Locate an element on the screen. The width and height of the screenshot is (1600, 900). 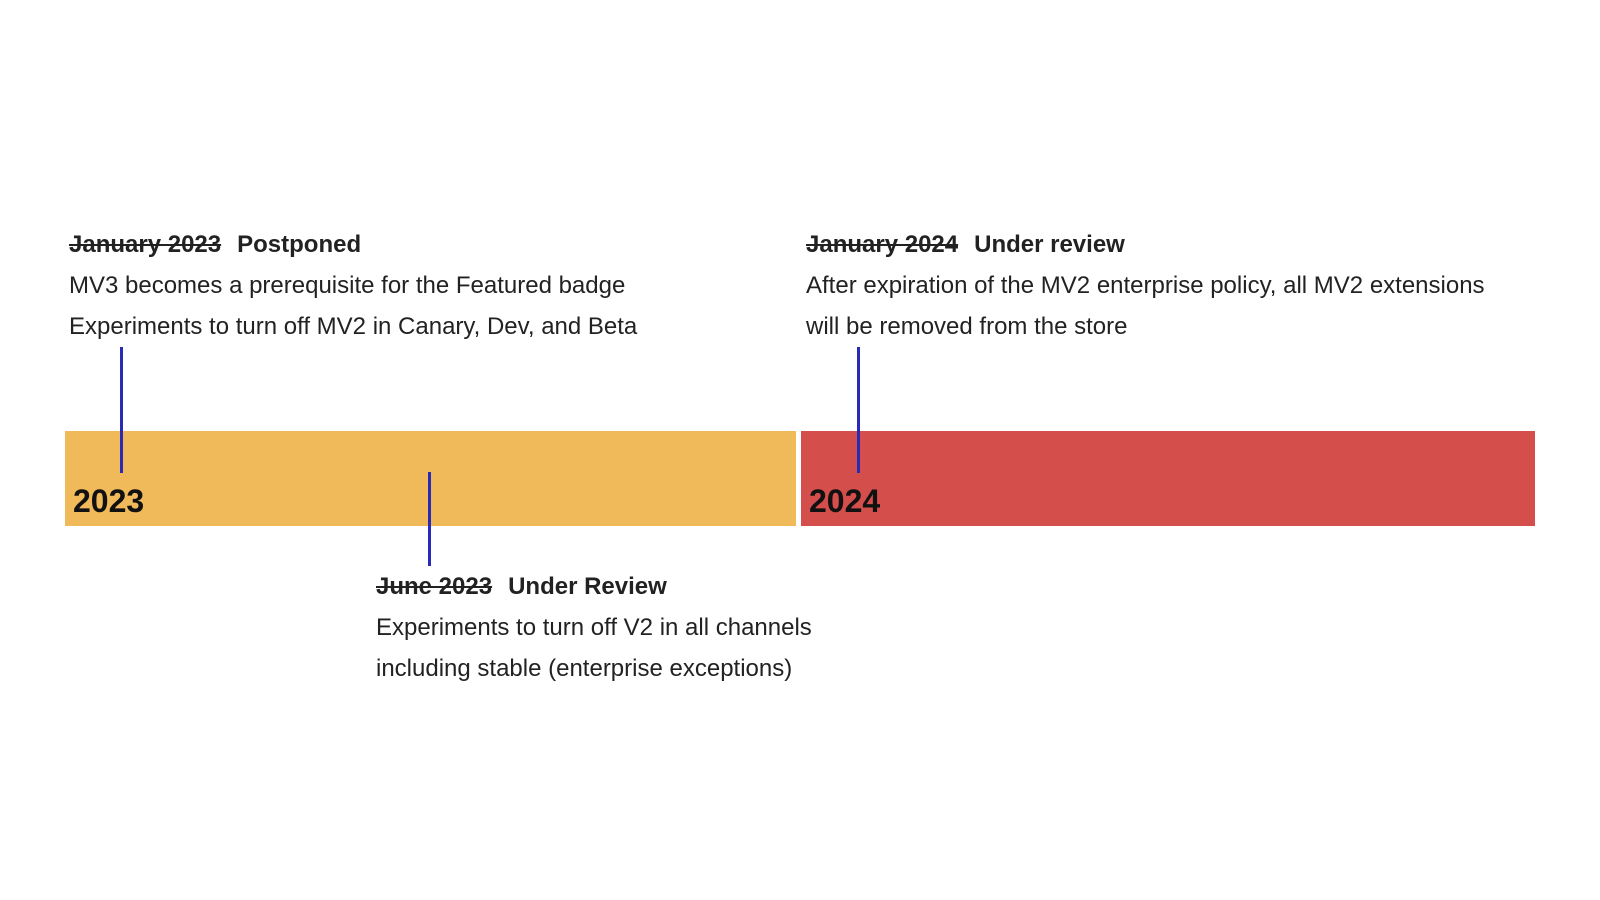
status-label: Under Review is located at coordinates (587, 586).